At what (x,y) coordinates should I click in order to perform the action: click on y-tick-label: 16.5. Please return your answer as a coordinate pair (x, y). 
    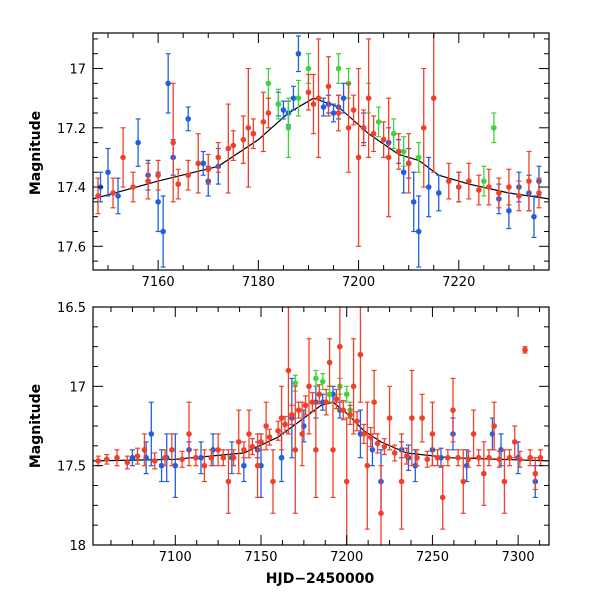
    Looking at the image, I should click on (71, 308).